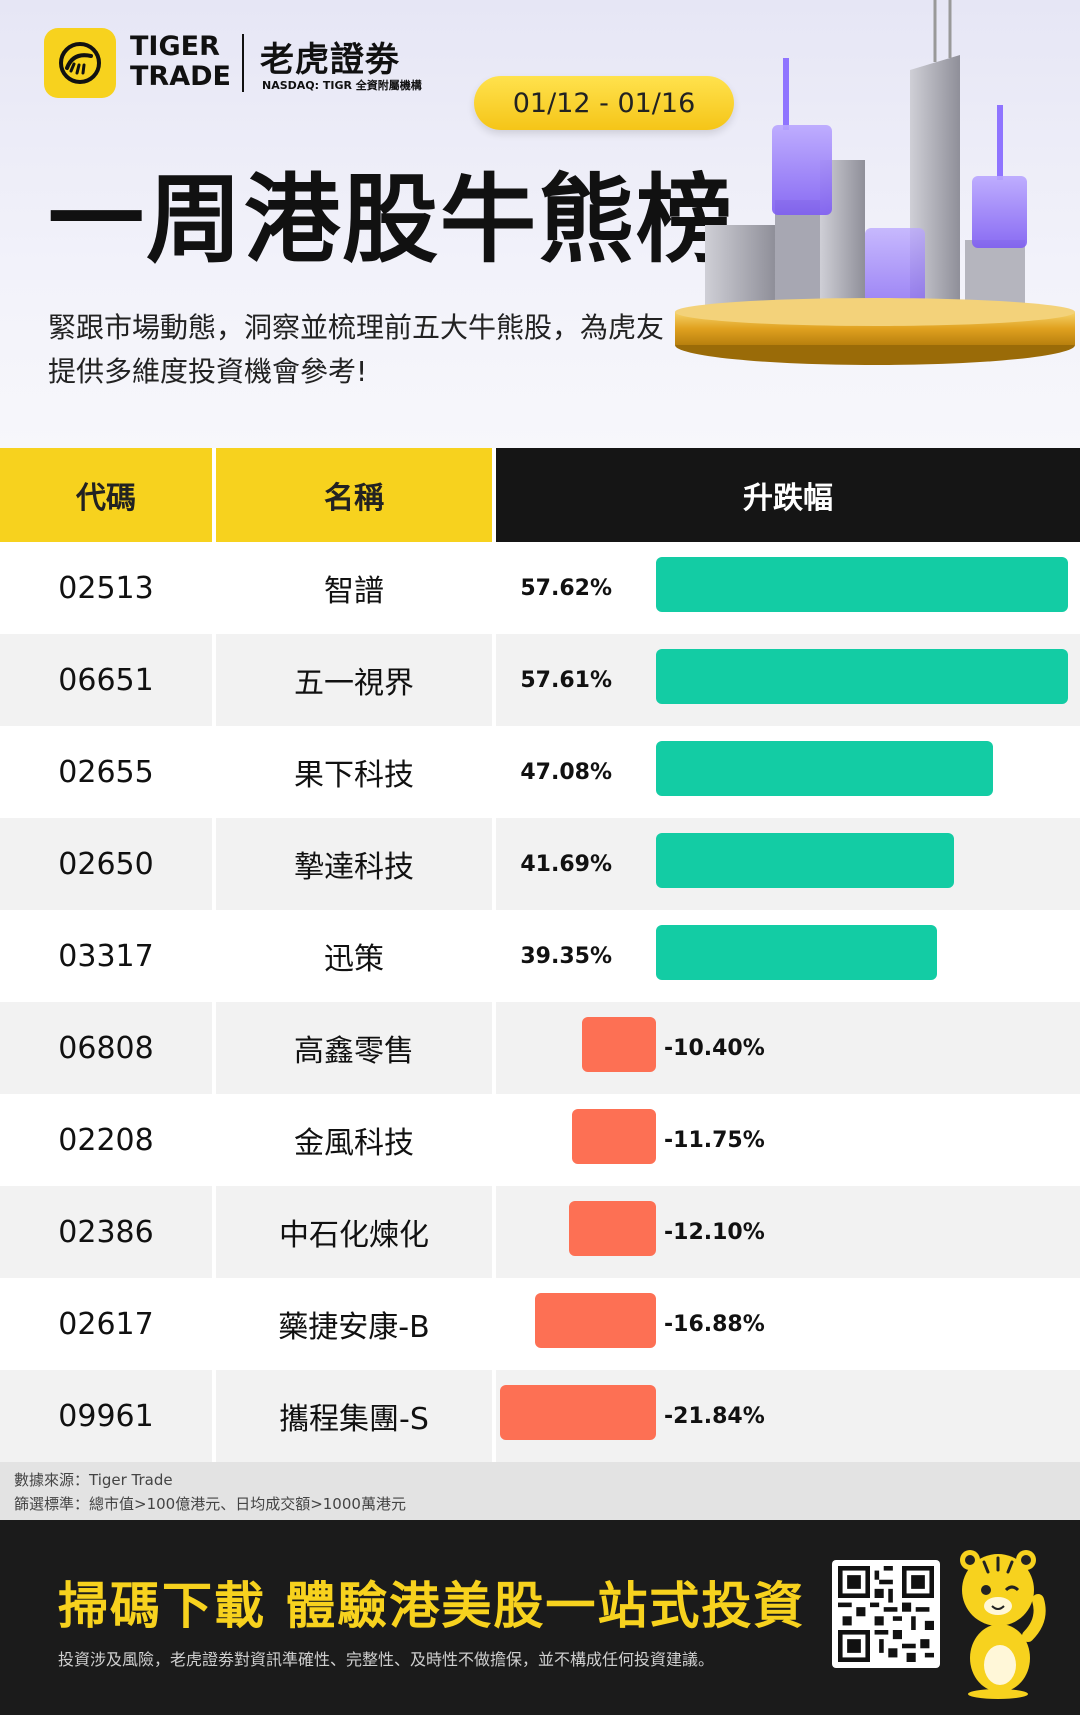  I want to click on stock-code: 02617, so click(108, 1324).